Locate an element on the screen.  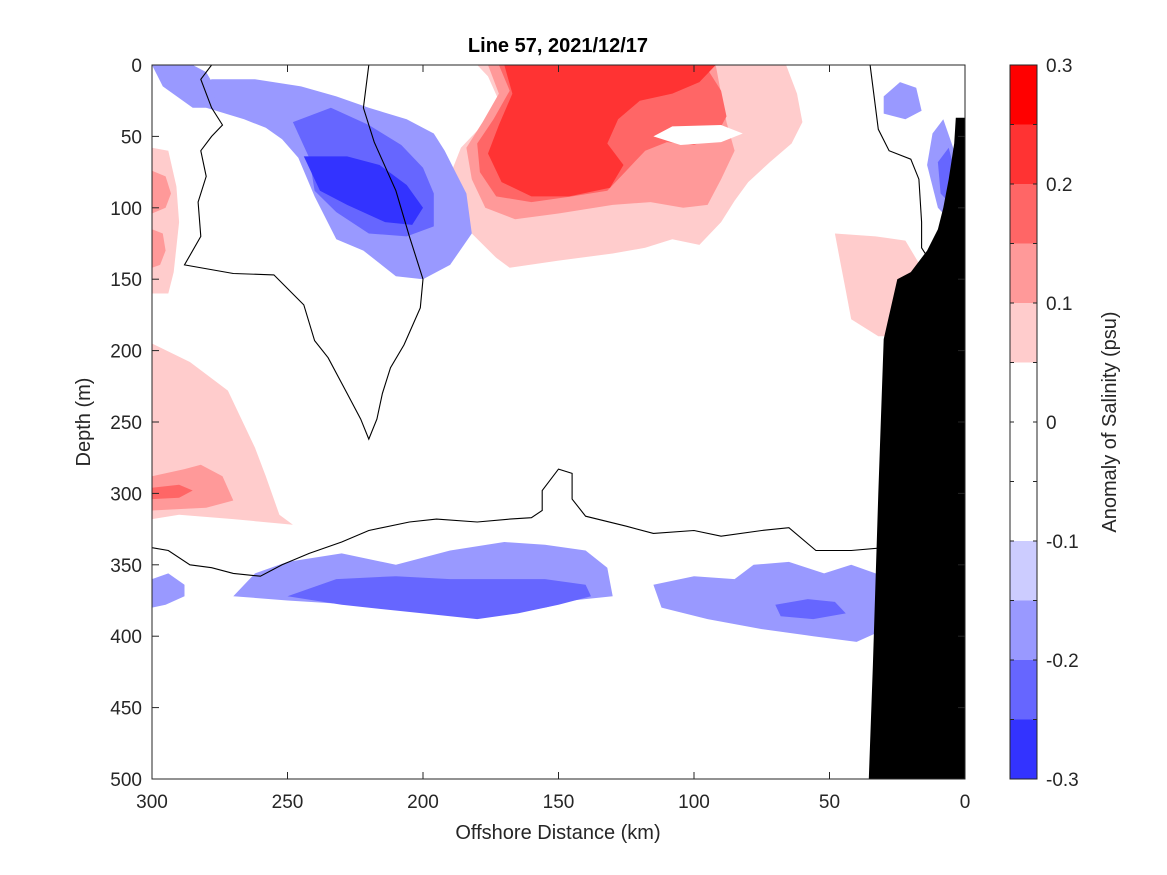
land-shelf is located at coordinates (916, 448).